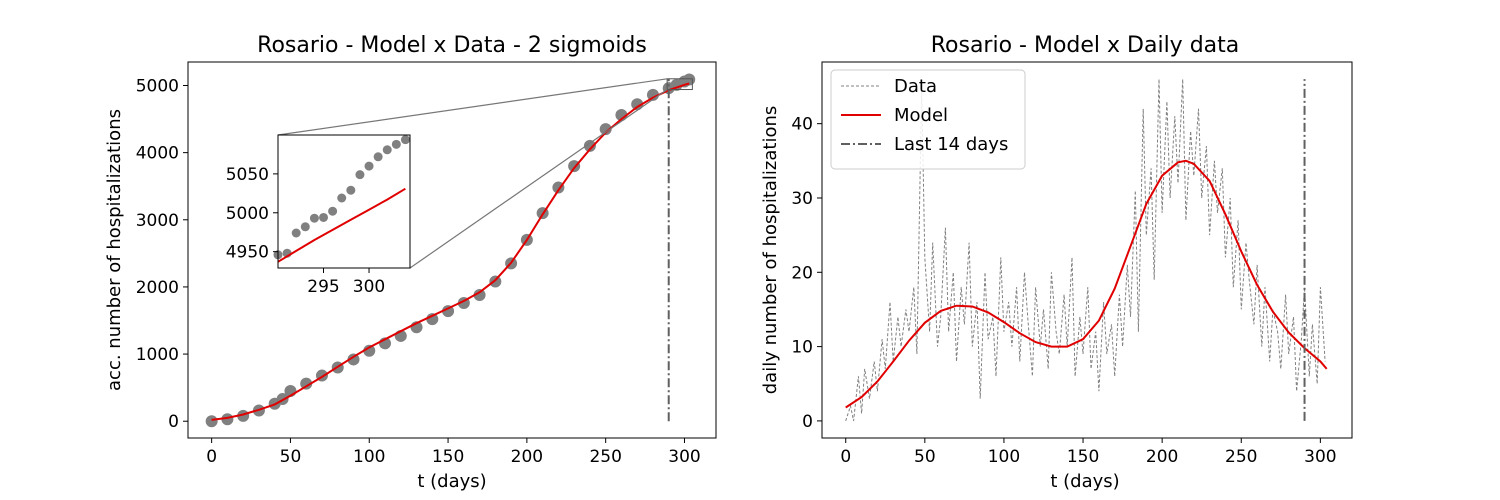 Image resolution: width=1500 pixels, height=500 pixels. What do you see at coordinates (679, 84) in the screenshot?
I see `zoom-region-box` at bounding box center [679, 84].